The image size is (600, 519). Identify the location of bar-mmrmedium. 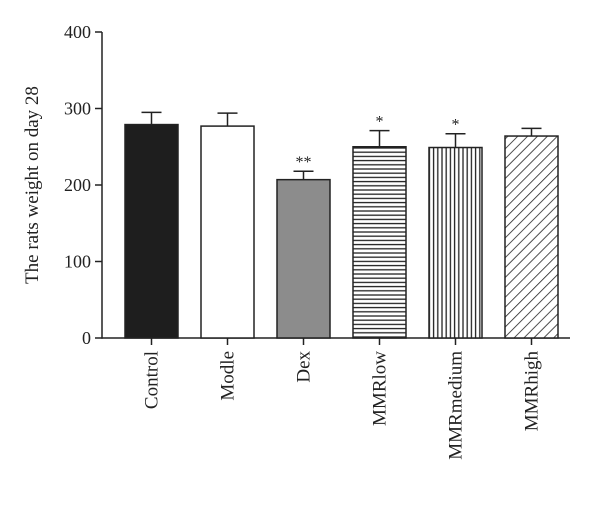
(455, 242).